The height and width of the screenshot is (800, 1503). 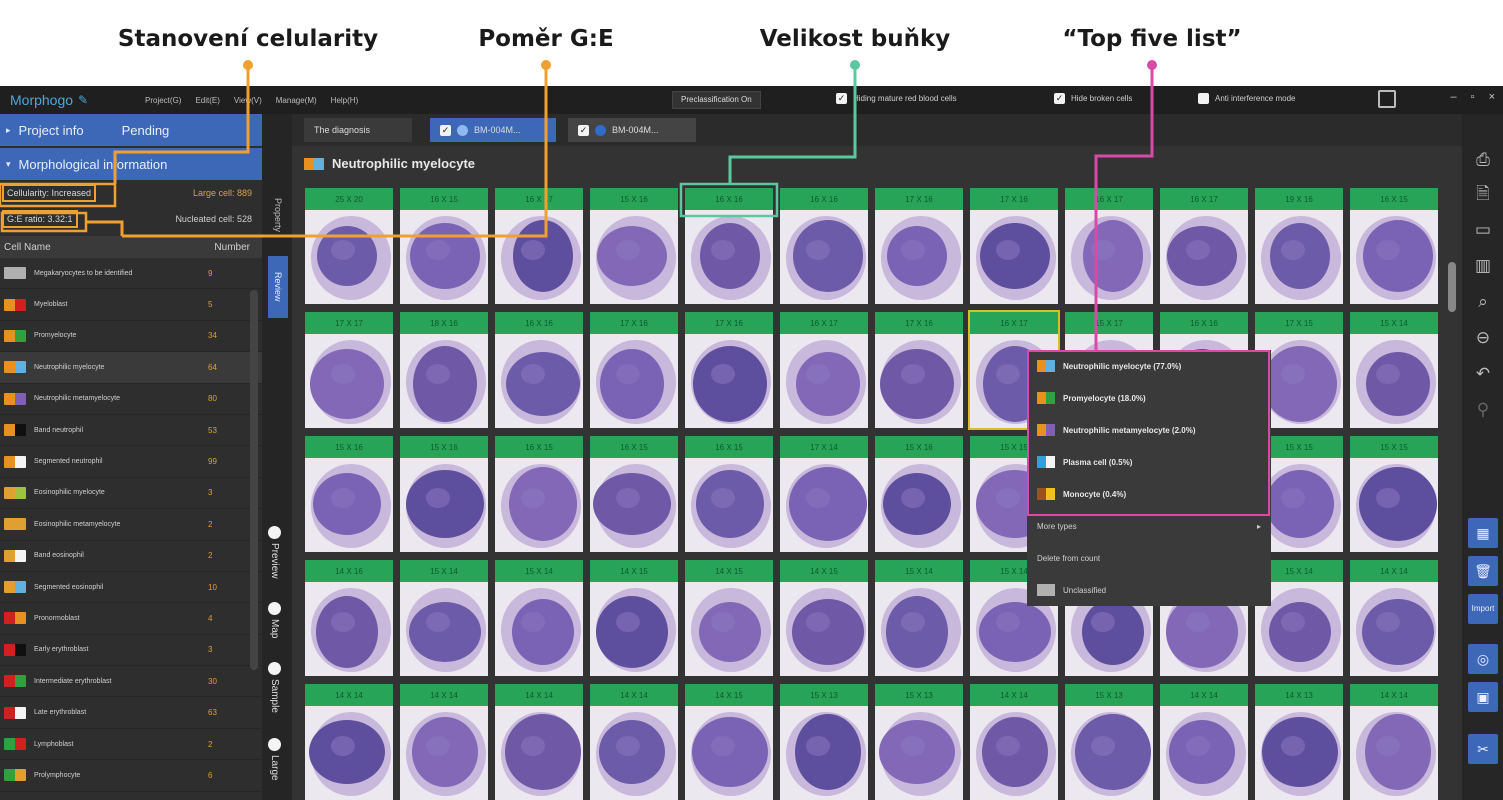 What do you see at coordinates (1149, 526) in the screenshot?
I see `context-more-types: More types ▸` at bounding box center [1149, 526].